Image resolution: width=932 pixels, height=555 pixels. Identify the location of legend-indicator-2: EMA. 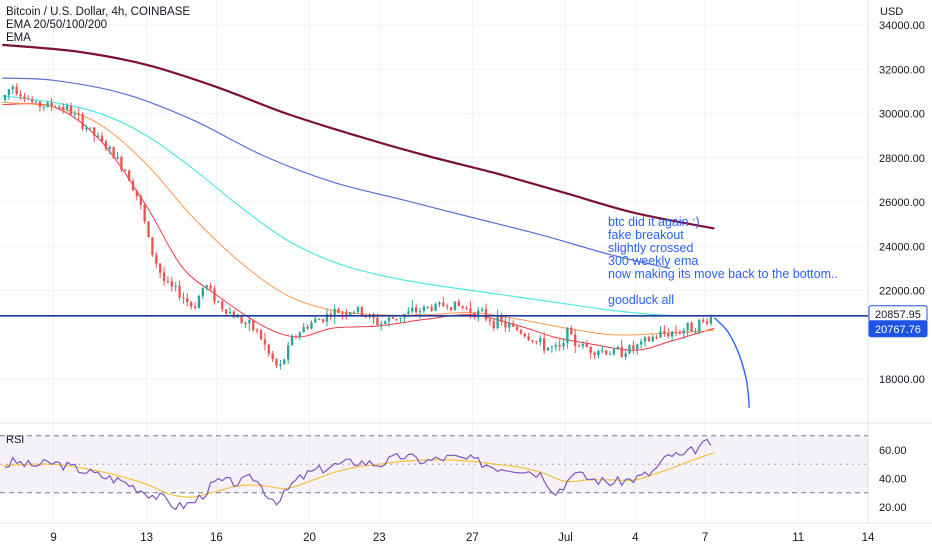
(18, 38).